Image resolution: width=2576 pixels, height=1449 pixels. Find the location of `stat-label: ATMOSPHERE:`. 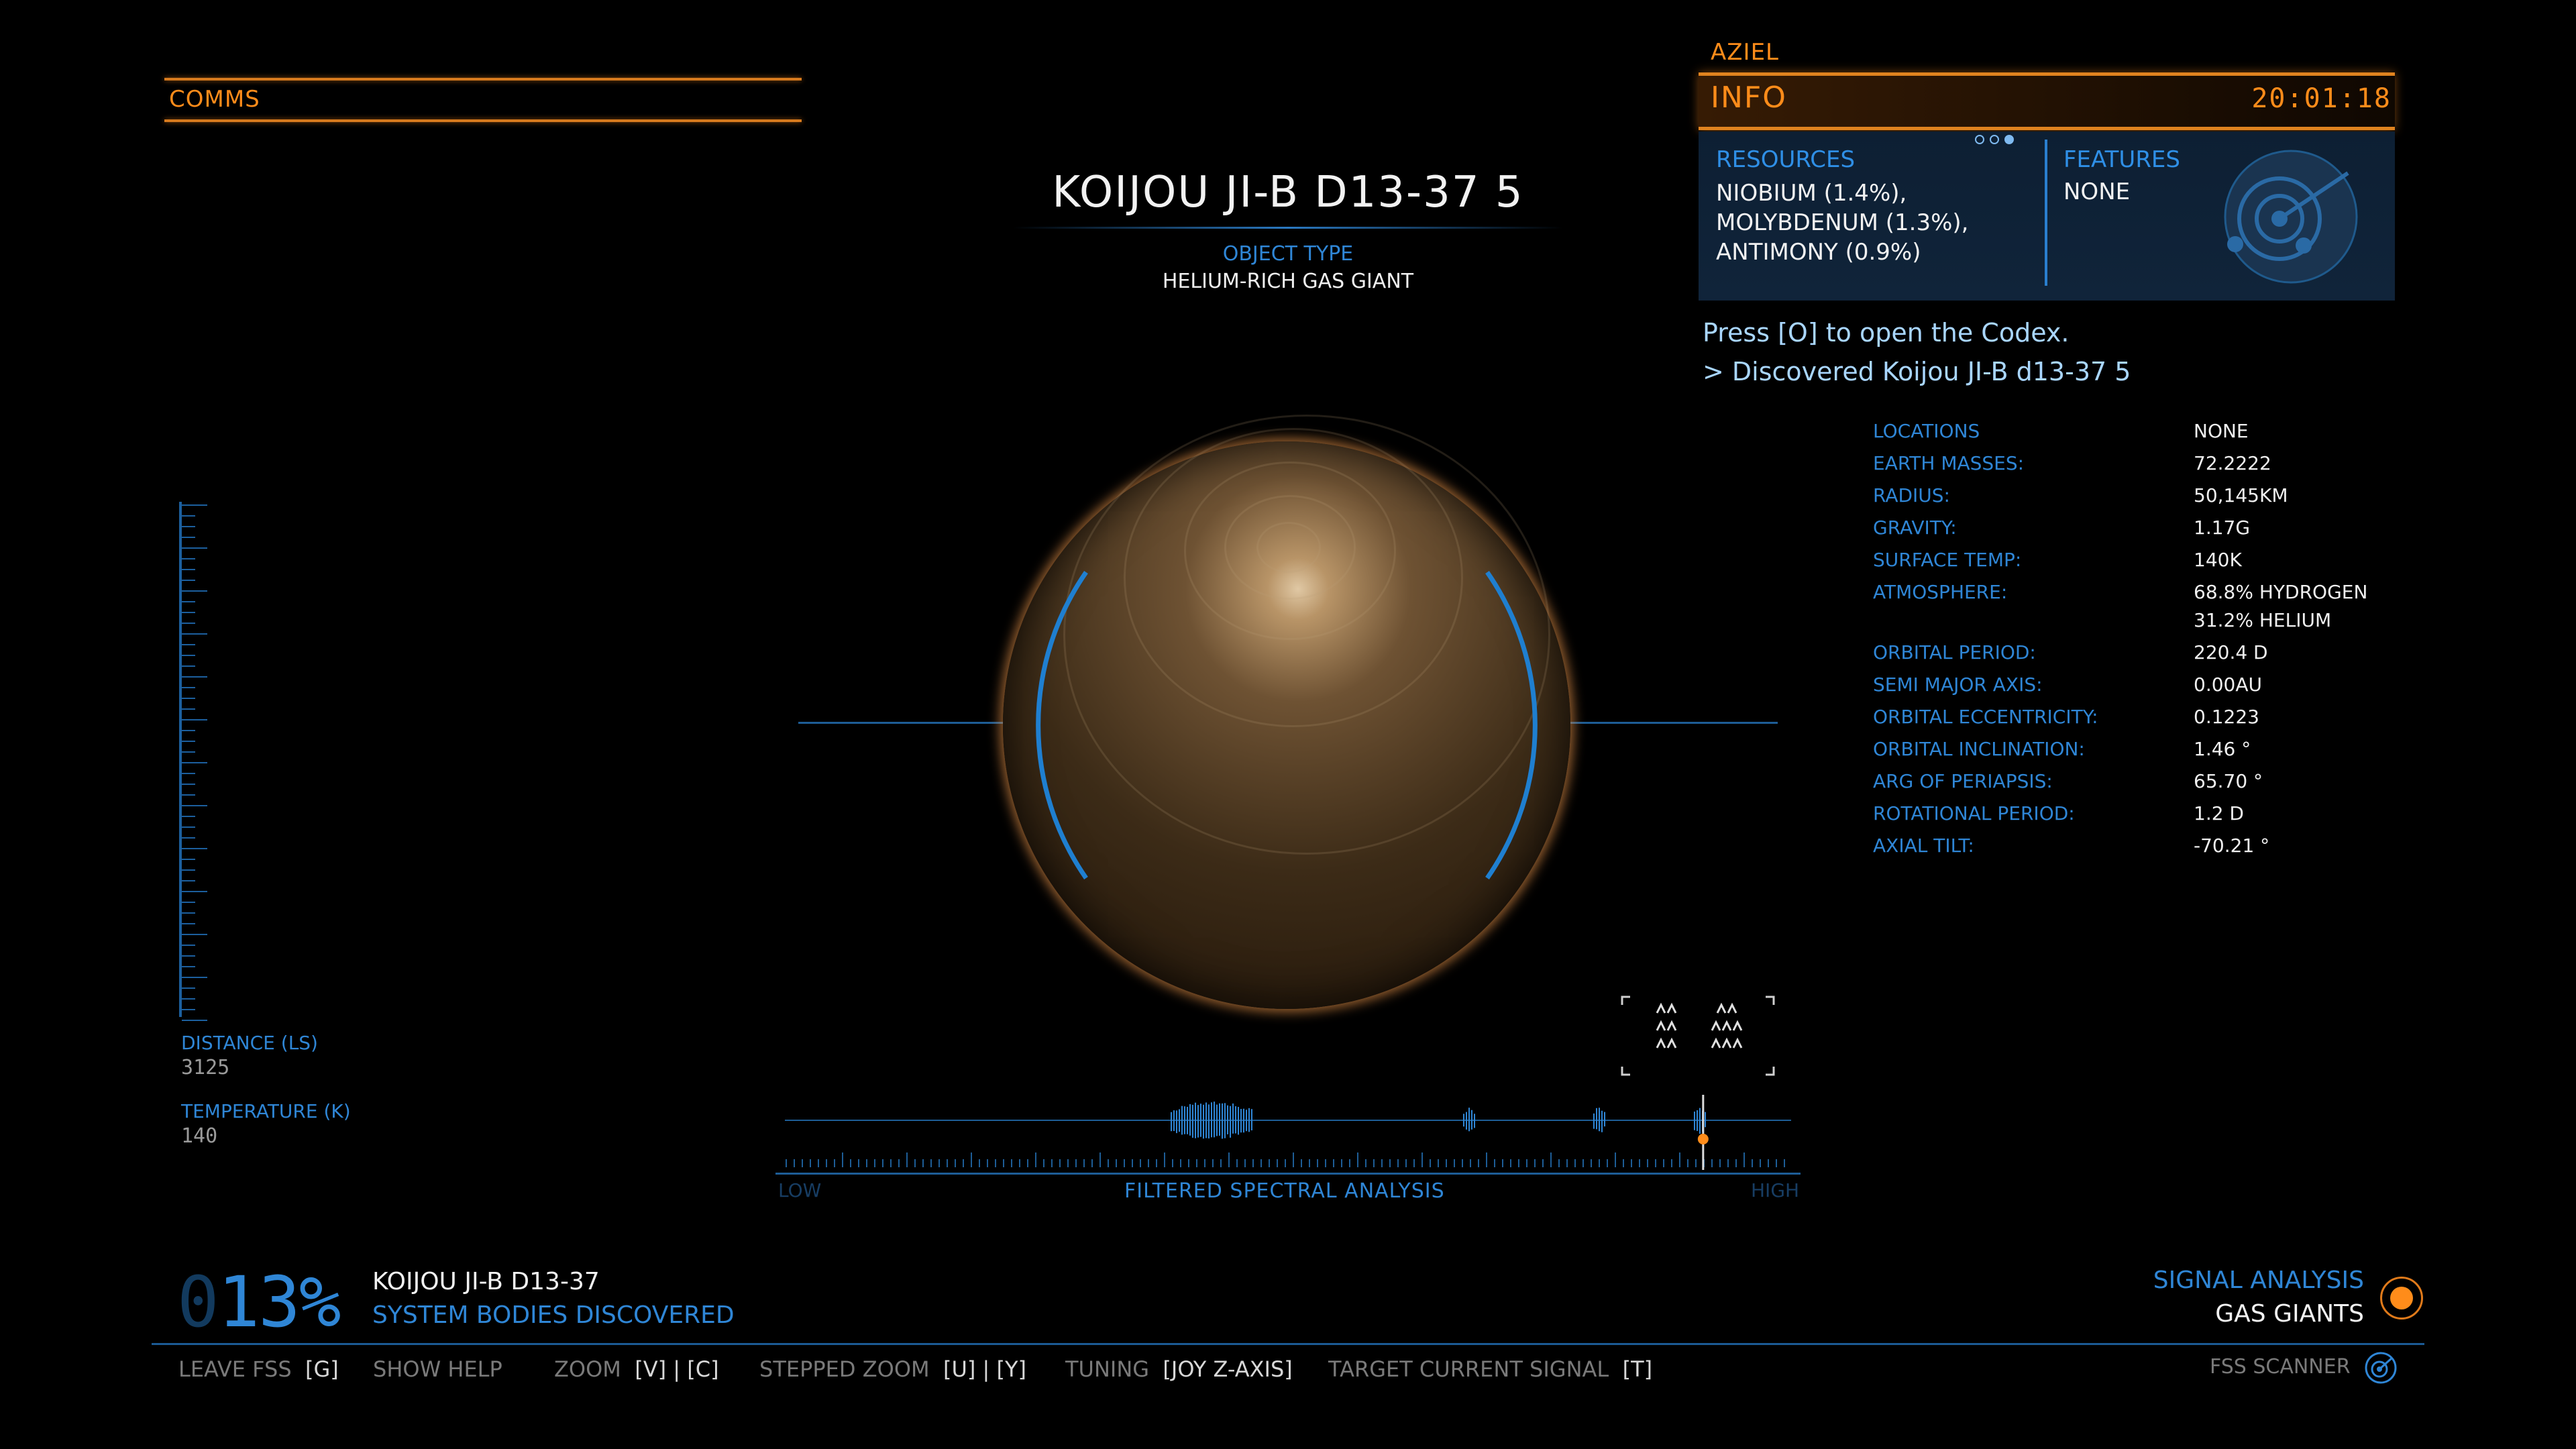

stat-label: ATMOSPHERE: is located at coordinates (1940, 592).